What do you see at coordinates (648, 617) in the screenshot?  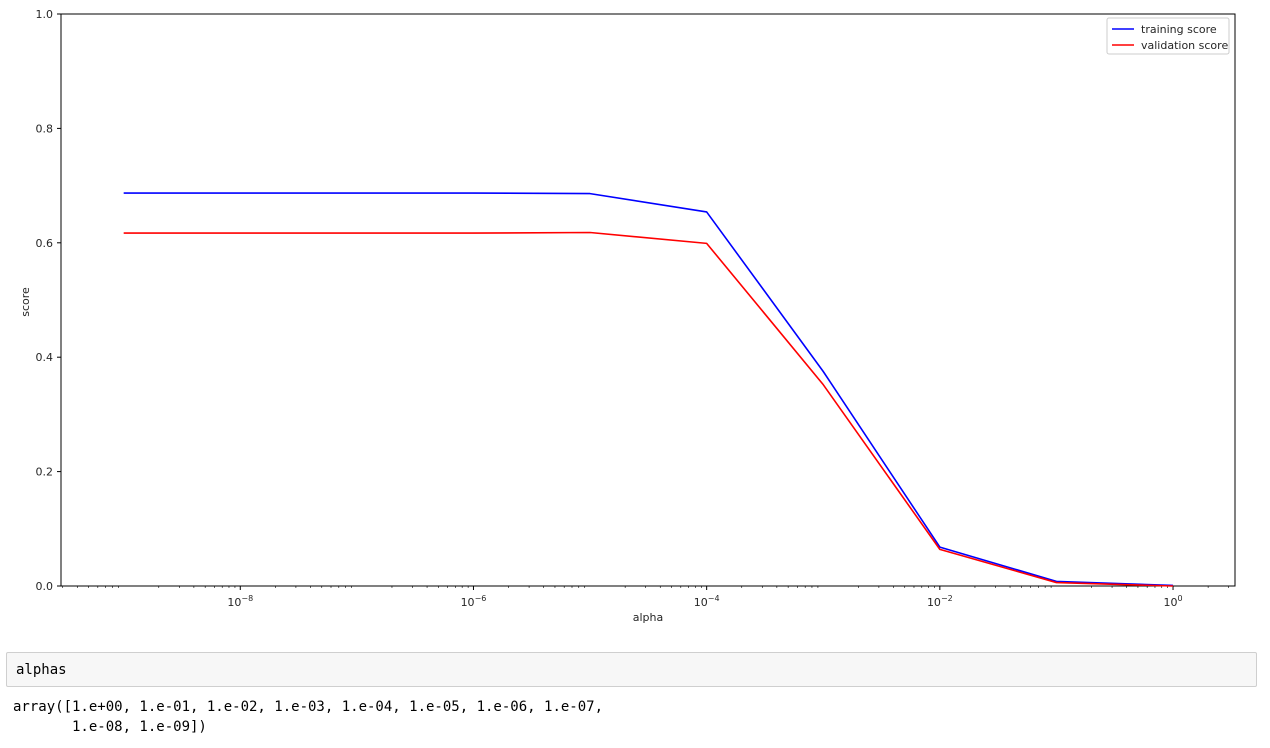 I see `x-axis-label: alpha` at bounding box center [648, 617].